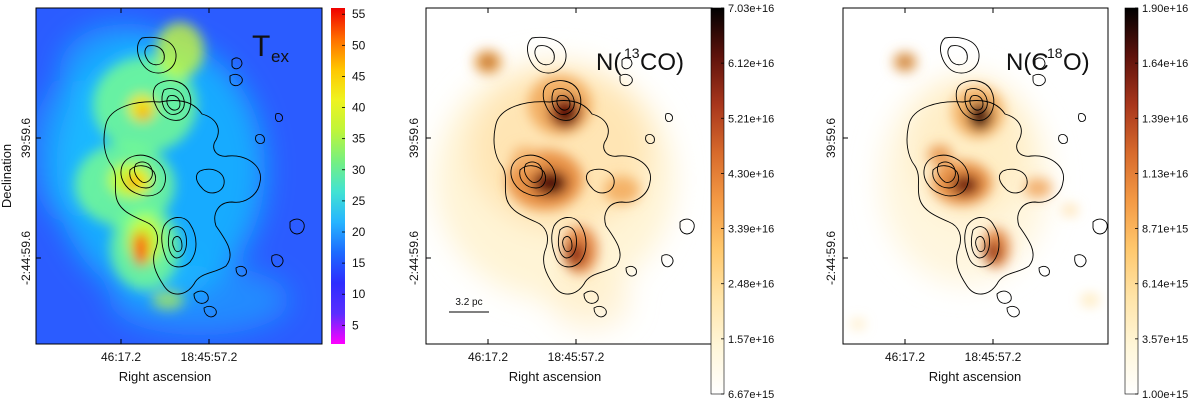 The image size is (1200, 405). I want to click on colorbar-tick-label: 1.00e+15, so click(1165, 394).